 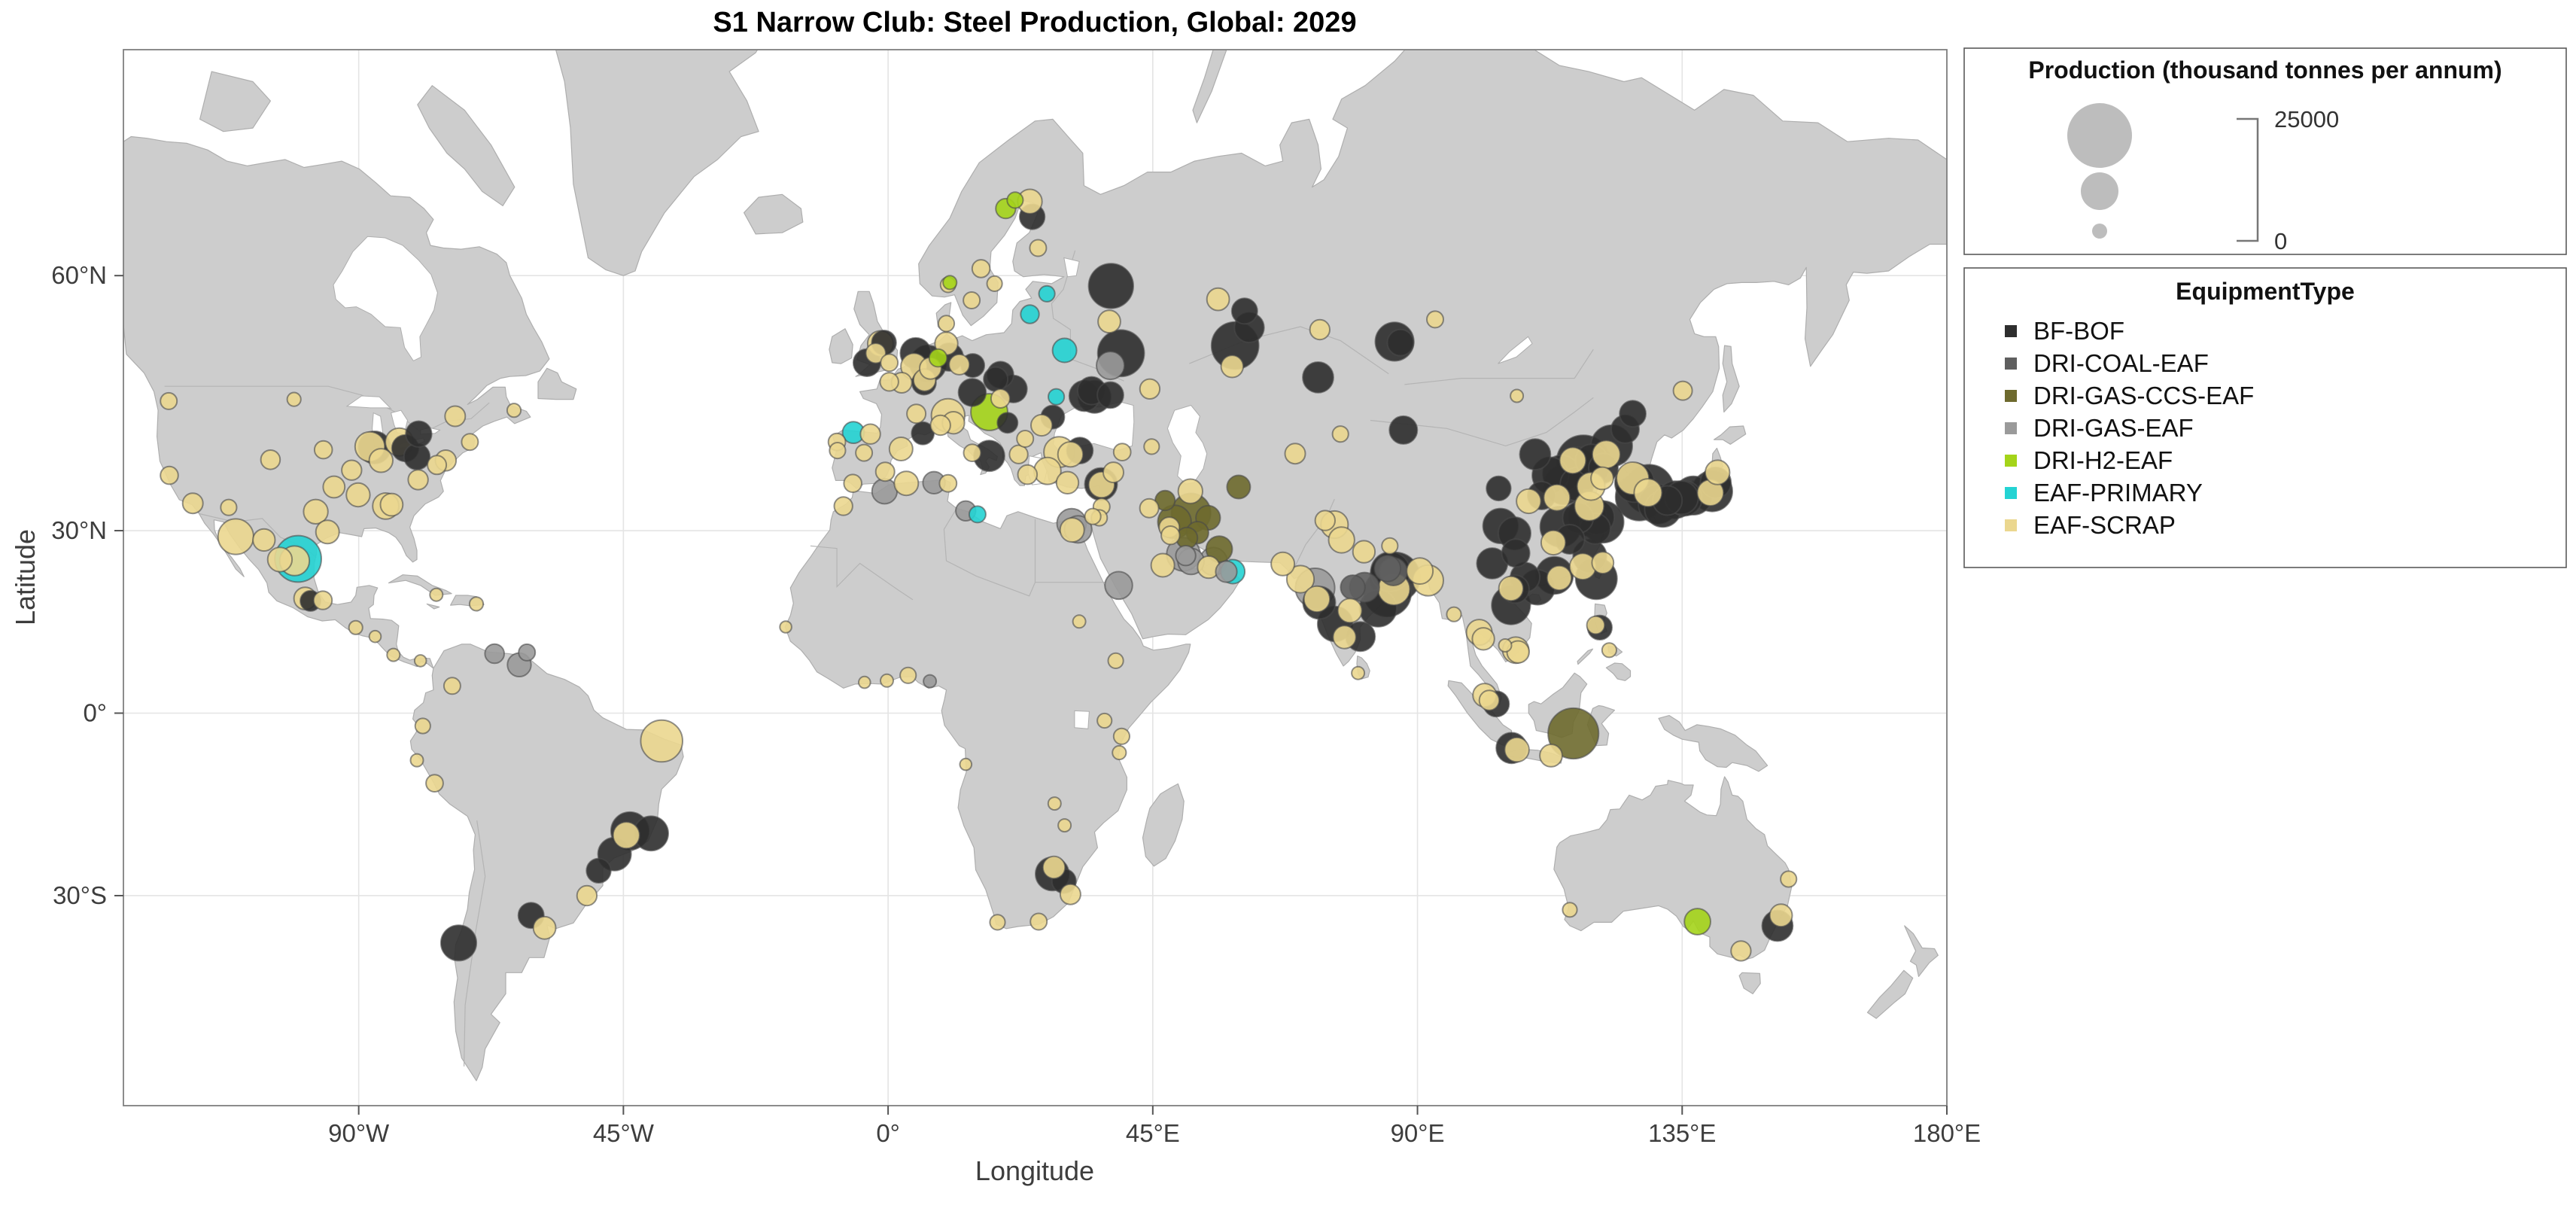 What do you see at coordinates (2099, 191) in the screenshot?
I see `size-legend-bubble-medium` at bounding box center [2099, 191].